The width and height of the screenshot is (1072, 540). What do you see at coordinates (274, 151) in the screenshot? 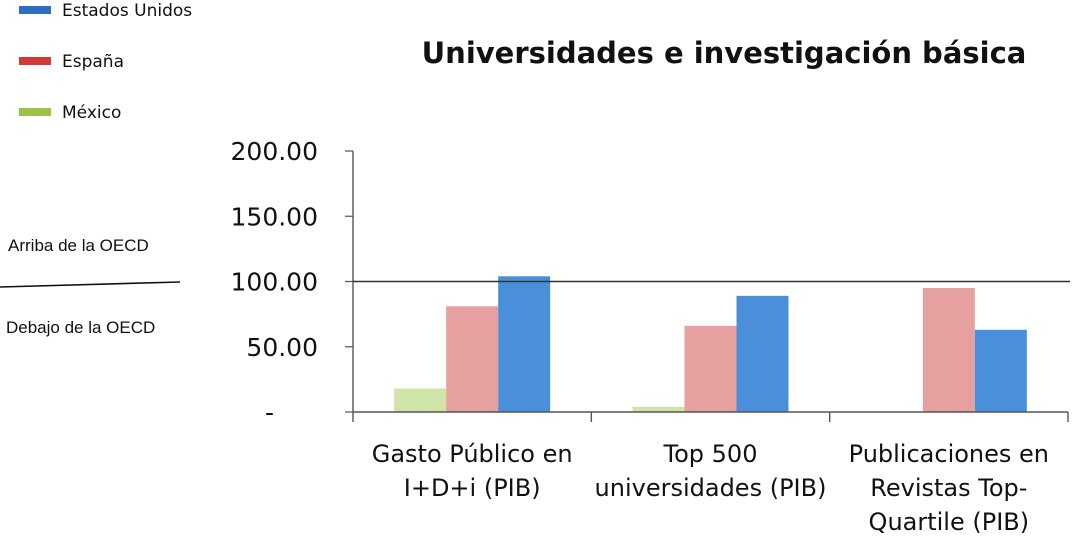
I see `y-tick-label: 200.00` at bounding box center [274, 151].